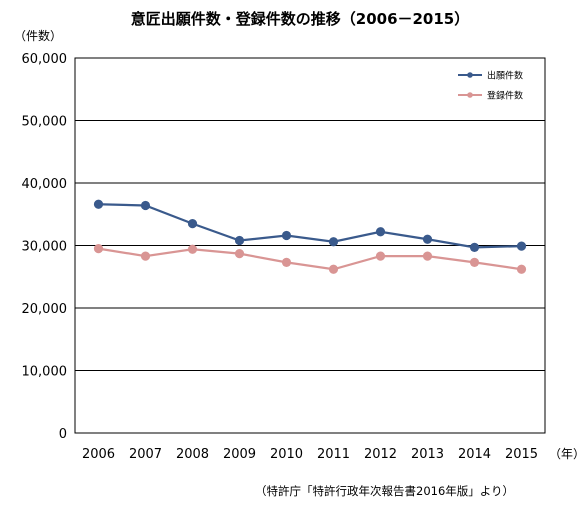  Describe the element at coordinates (45, 184) in the screenshot. I see `y-tick-label: 40,000` at that location.